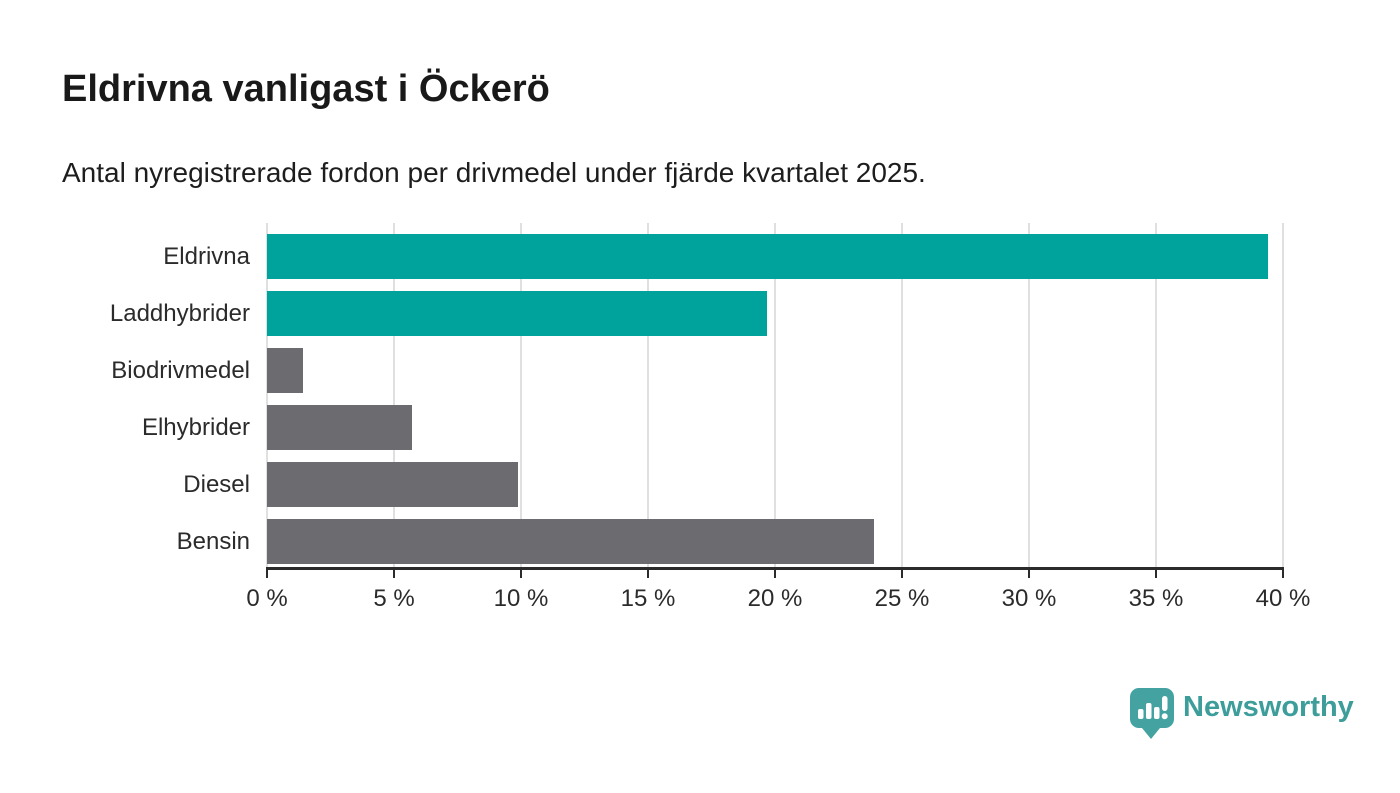 The width and height of the screenshot is (1400, 793). What do you see at coordinates (195, 427) in the screenshot?
I see `category-label-elhybrider: Elhybrider` at bounding box center [195, 427].